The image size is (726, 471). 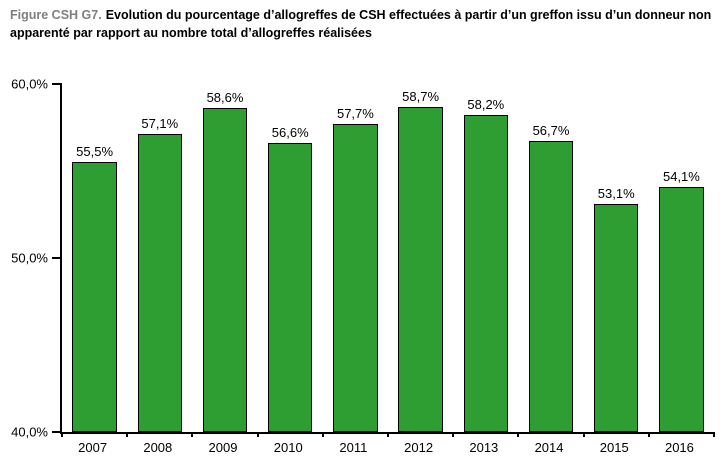 What do you see at coordinates (223, 447) in the screenshot?
I see `x-axis-label: 2009` at bounding box center [223, 447].